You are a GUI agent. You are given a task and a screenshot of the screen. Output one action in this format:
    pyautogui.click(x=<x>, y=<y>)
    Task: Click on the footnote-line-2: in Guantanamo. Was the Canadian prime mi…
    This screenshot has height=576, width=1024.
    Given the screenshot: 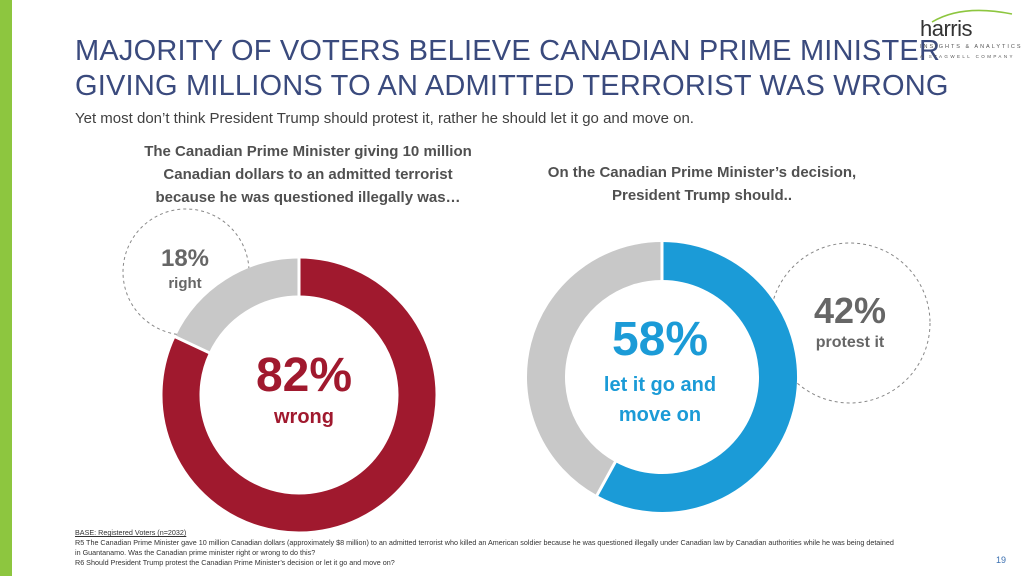 What is the action you would take?
    pyautogui.click(x=195, y=552)
    